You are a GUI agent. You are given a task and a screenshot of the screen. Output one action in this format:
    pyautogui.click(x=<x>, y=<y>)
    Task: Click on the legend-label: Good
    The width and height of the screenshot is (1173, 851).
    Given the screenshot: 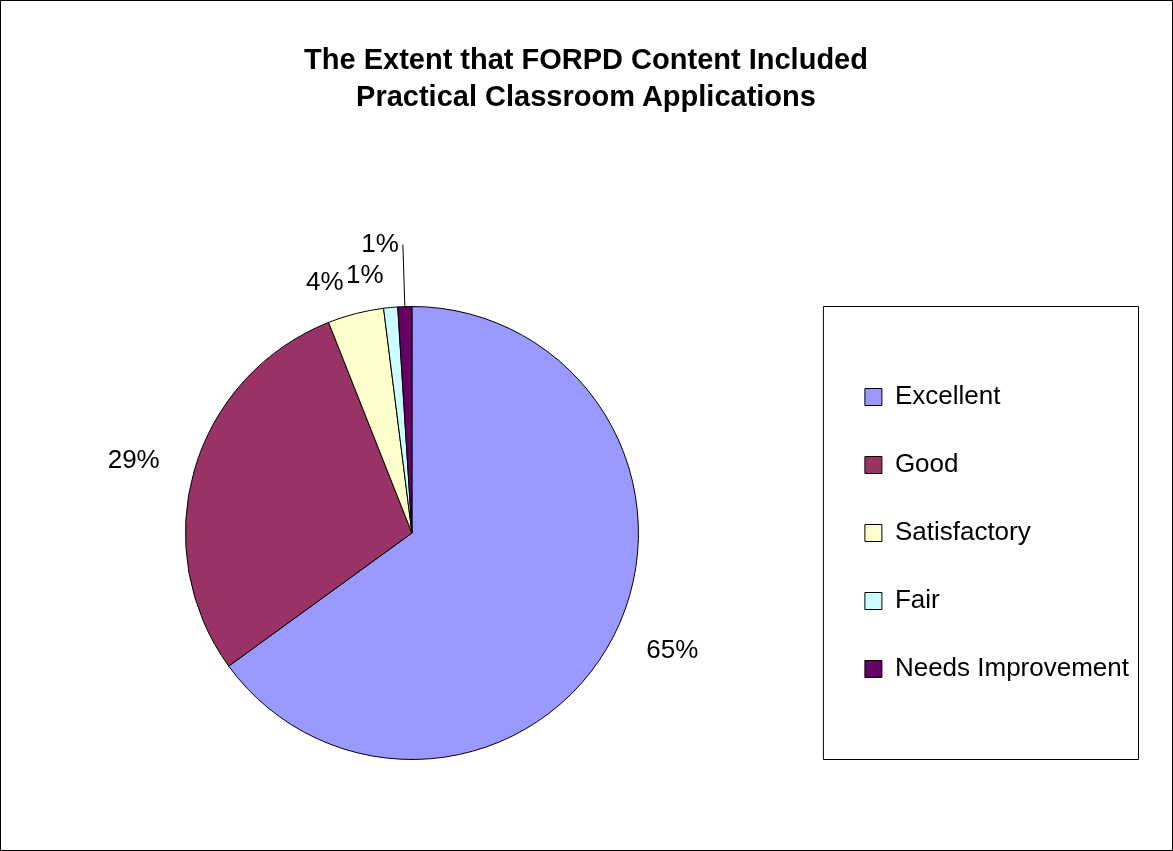 What is the action you would take?
    pyautogui.click(x=926, y=463)
    